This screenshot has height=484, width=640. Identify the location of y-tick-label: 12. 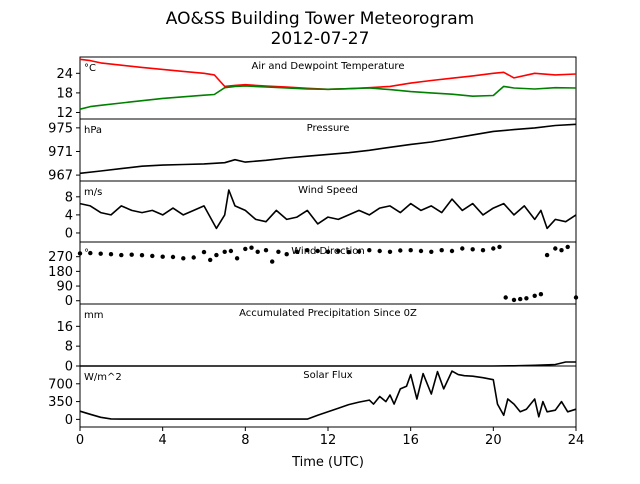
(64, 113).